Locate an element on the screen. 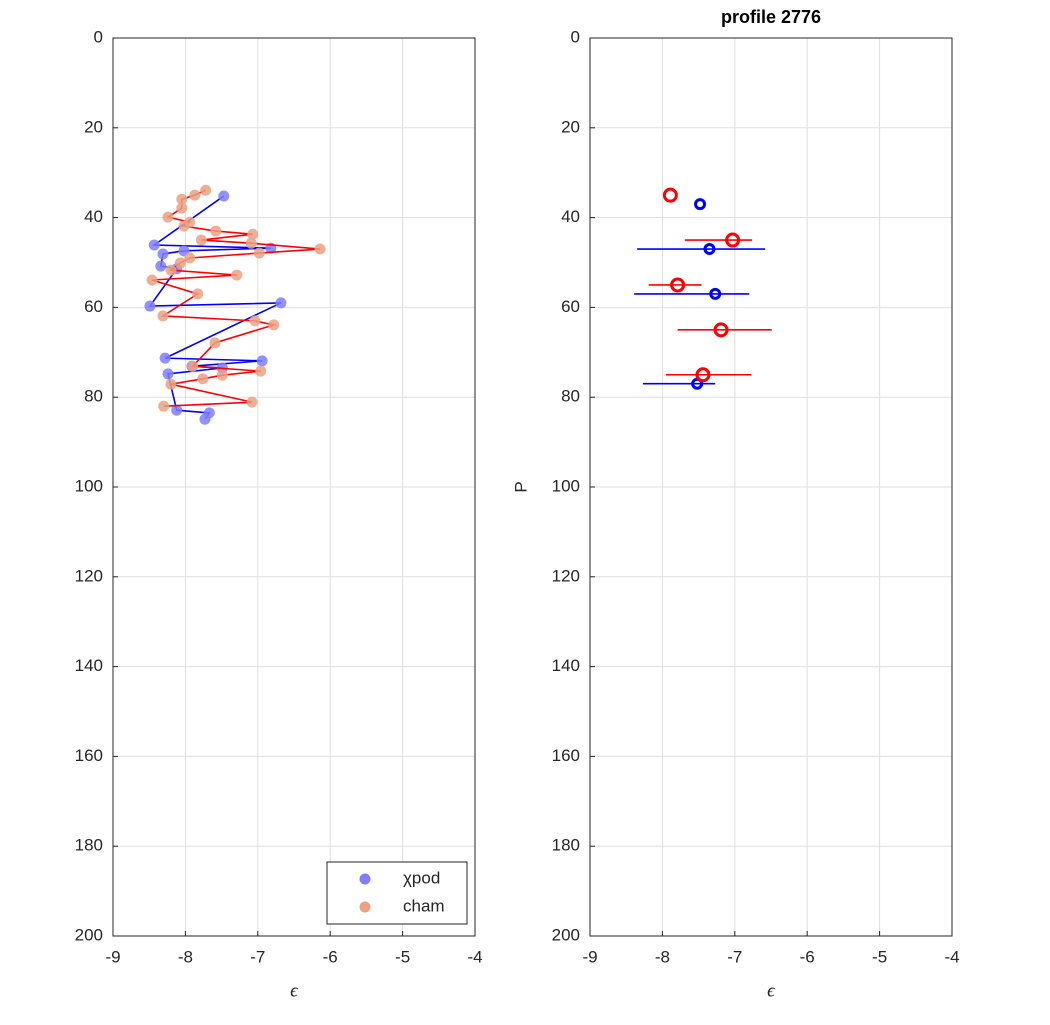 Image resolution: width=1050 pixels, height=1025 pixels. legend is located at coordinates (397, 893).